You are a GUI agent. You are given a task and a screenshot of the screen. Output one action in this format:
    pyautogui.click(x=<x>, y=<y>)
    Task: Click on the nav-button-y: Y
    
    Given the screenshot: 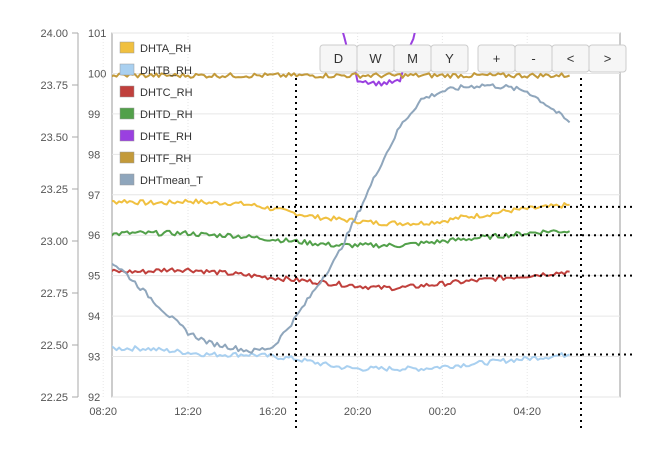 What is the action you would take?
    pyautogui.click(x=449, y=58)
    